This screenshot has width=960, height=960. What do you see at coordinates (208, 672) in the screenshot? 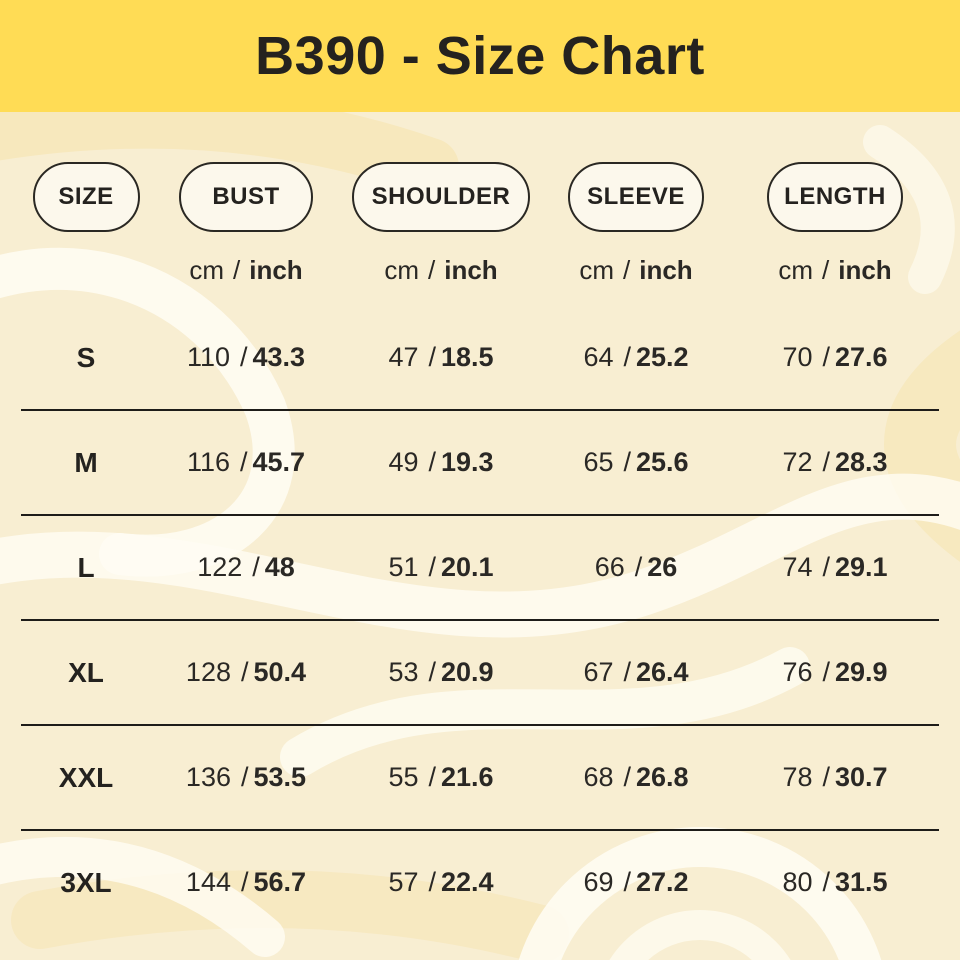
I see `cm-value: 128` at bounding box center [208, 672].